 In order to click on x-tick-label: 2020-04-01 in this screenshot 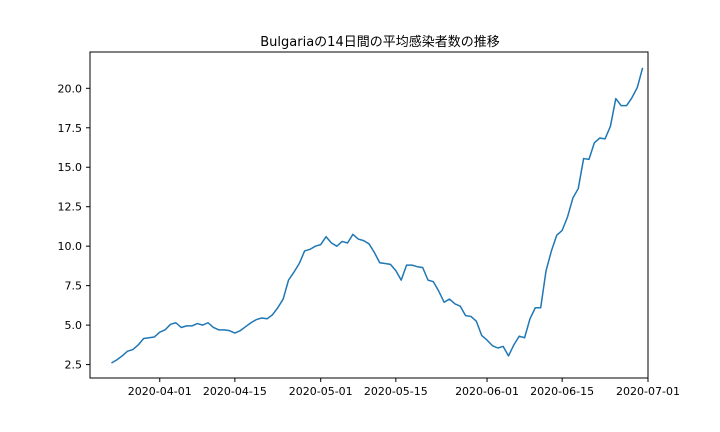, I will do `click(160, 391)`.